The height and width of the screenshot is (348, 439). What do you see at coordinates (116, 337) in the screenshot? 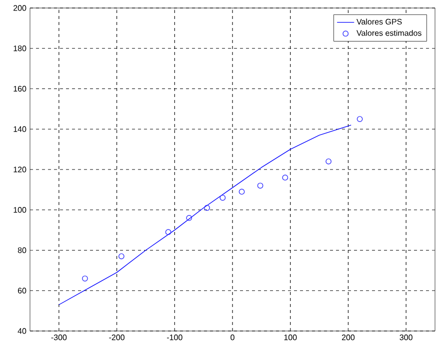
I see `x-tick-label: -200` at bounding box center [116, 337].